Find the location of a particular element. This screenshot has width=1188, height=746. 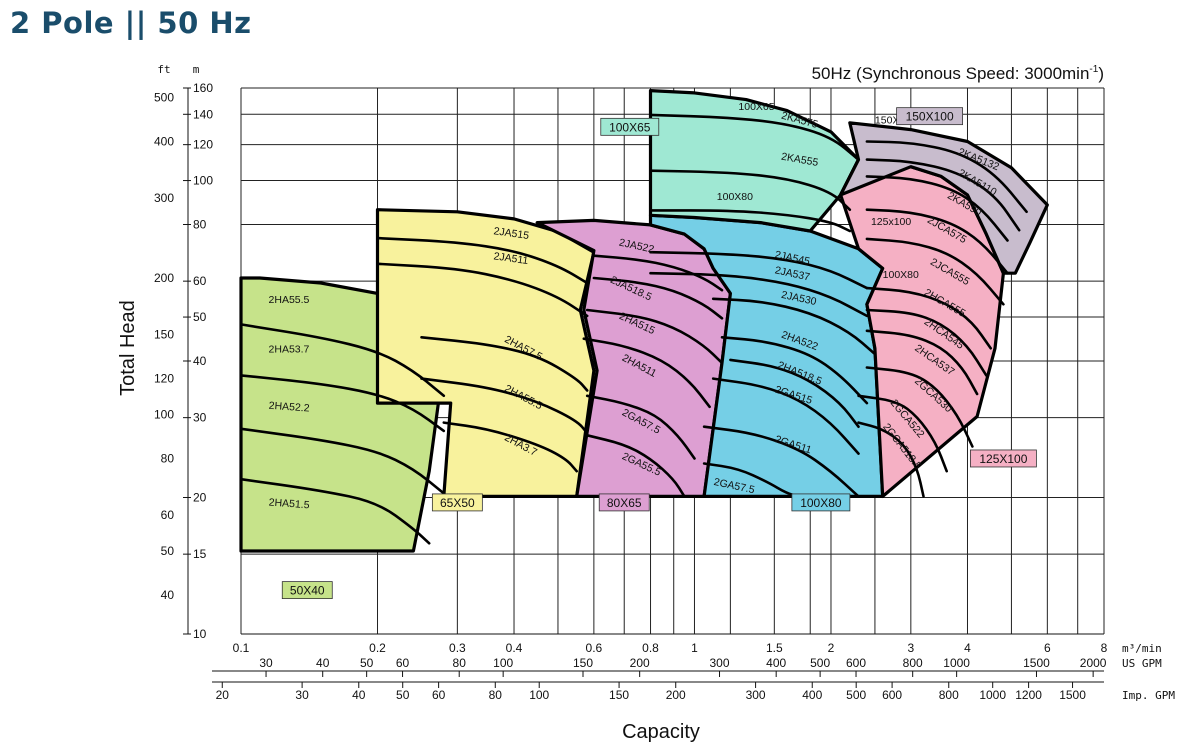

us-gpm-tick-label: 150 is located at coordinates (583, 663).